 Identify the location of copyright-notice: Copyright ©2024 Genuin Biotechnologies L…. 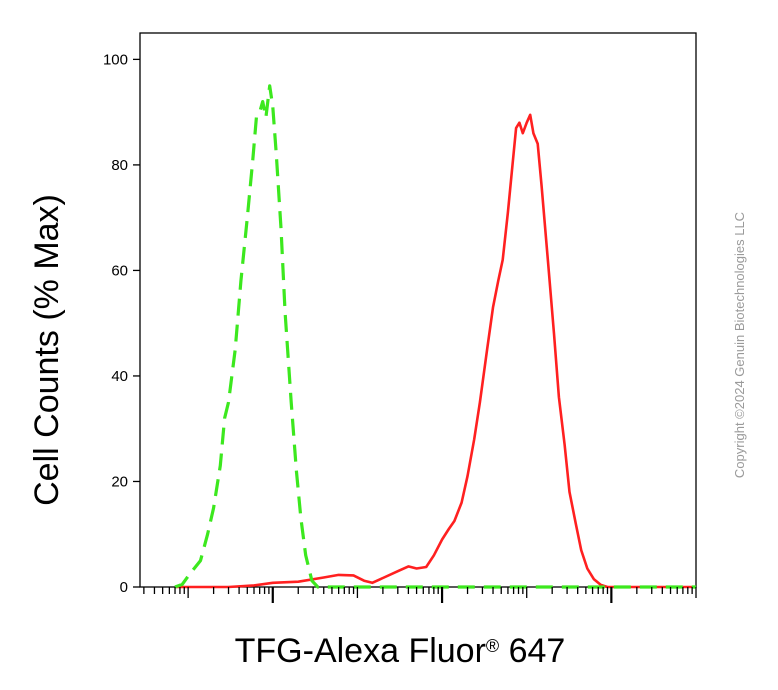
(739, 345).